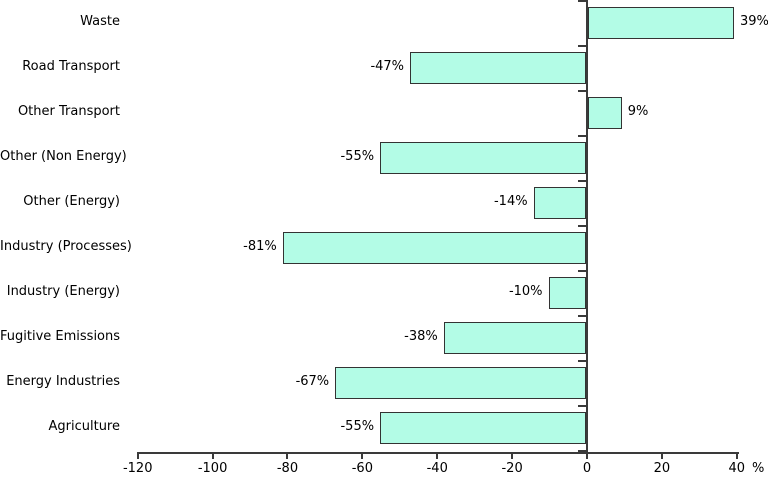  I want to click on category-label: Energy Industries, so click(63, 381).